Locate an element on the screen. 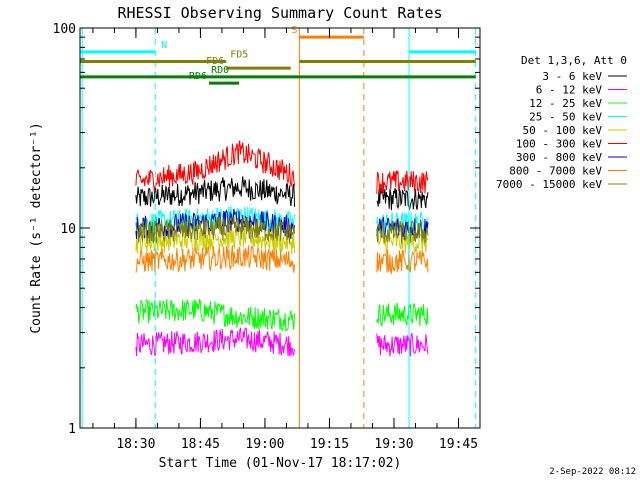 The image size is (640, 484). flag-n-label: N is located at coordinates (164, 45).